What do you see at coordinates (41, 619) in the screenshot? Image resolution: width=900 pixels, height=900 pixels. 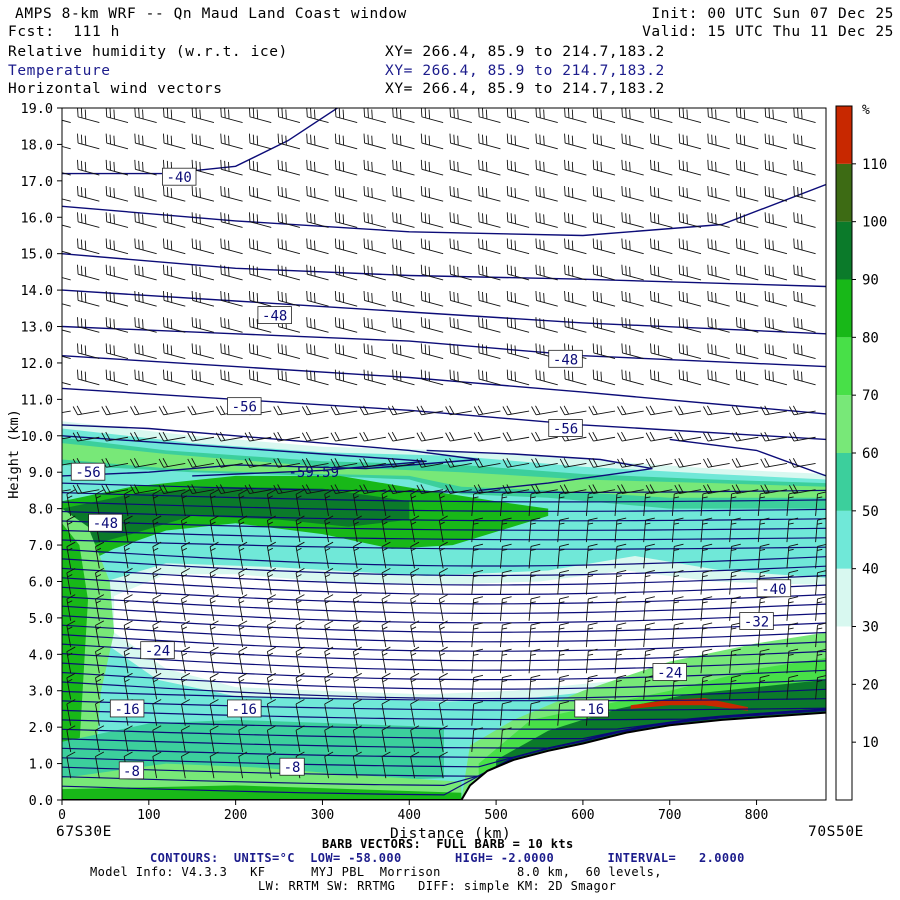 I see `y-tick-label: 5.0` at bounding box center [41, 619].